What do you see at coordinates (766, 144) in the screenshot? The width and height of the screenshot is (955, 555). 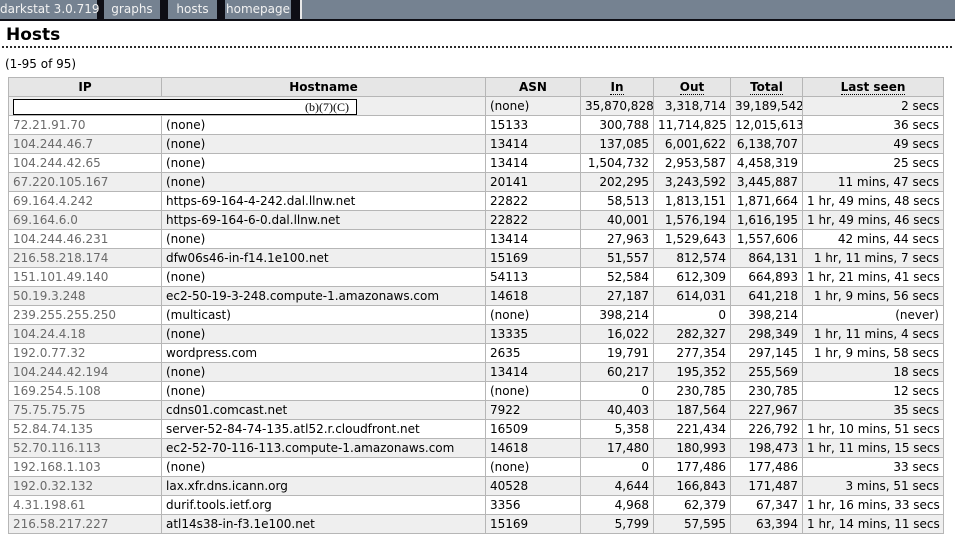 I see `total-cell: 6,138,707` at bounding box center [766, 144].